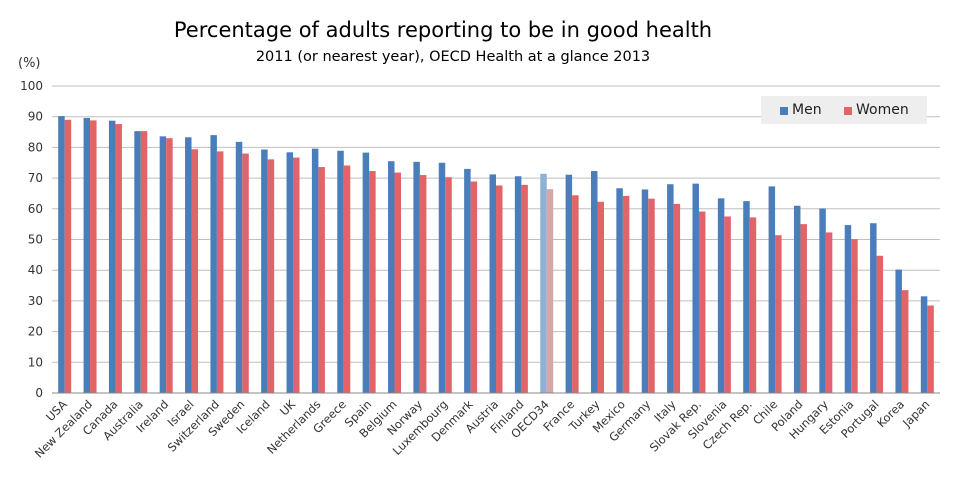 The image size is (960, 484). What do you see at coordinates (35, 362) in the screenshot?
I see `y-tick-label: 10` at bounding box center [35, 362].